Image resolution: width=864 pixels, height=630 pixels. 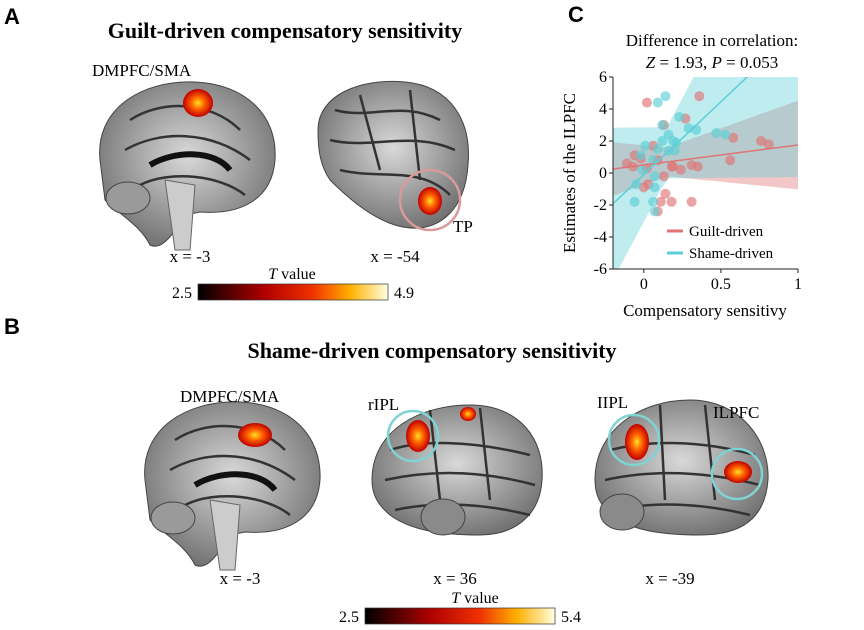 I want to click on panel-label-b: B, so click(x=12, y=326).